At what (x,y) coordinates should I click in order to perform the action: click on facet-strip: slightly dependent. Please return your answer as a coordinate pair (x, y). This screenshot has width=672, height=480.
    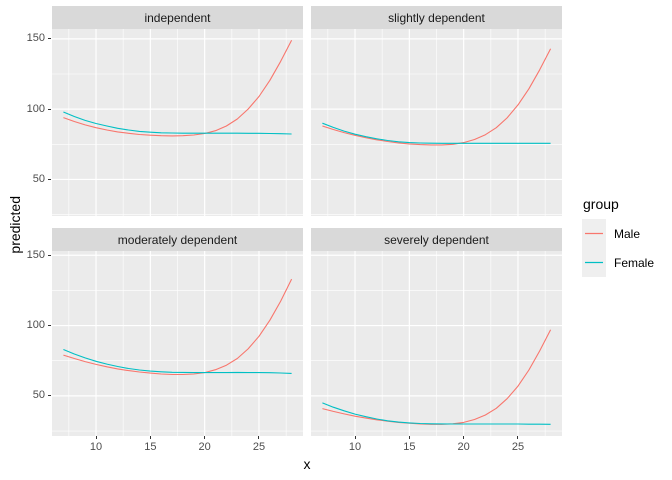
    Looking at the image, I should click on (436, 17).